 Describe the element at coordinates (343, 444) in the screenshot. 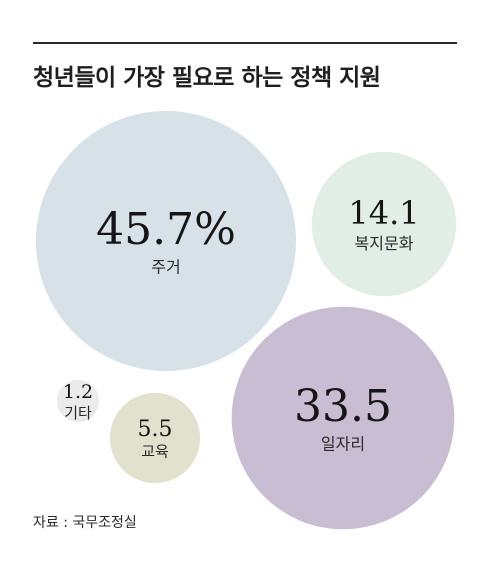

I see `category-label-jobs: 일자리` at that location.